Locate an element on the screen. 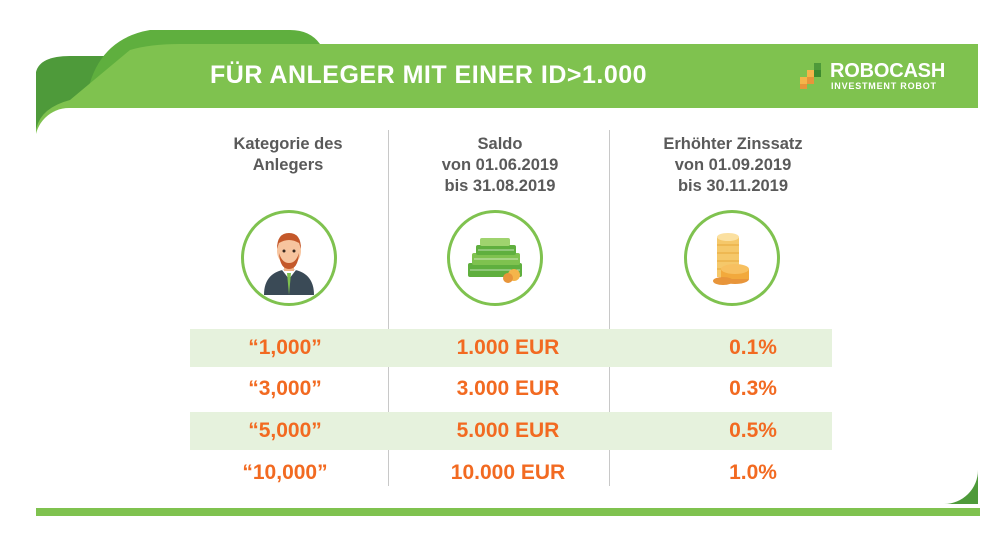  table-row: “1,000” 1.000 EUR 0.1% is located at coordinates (511, 348).